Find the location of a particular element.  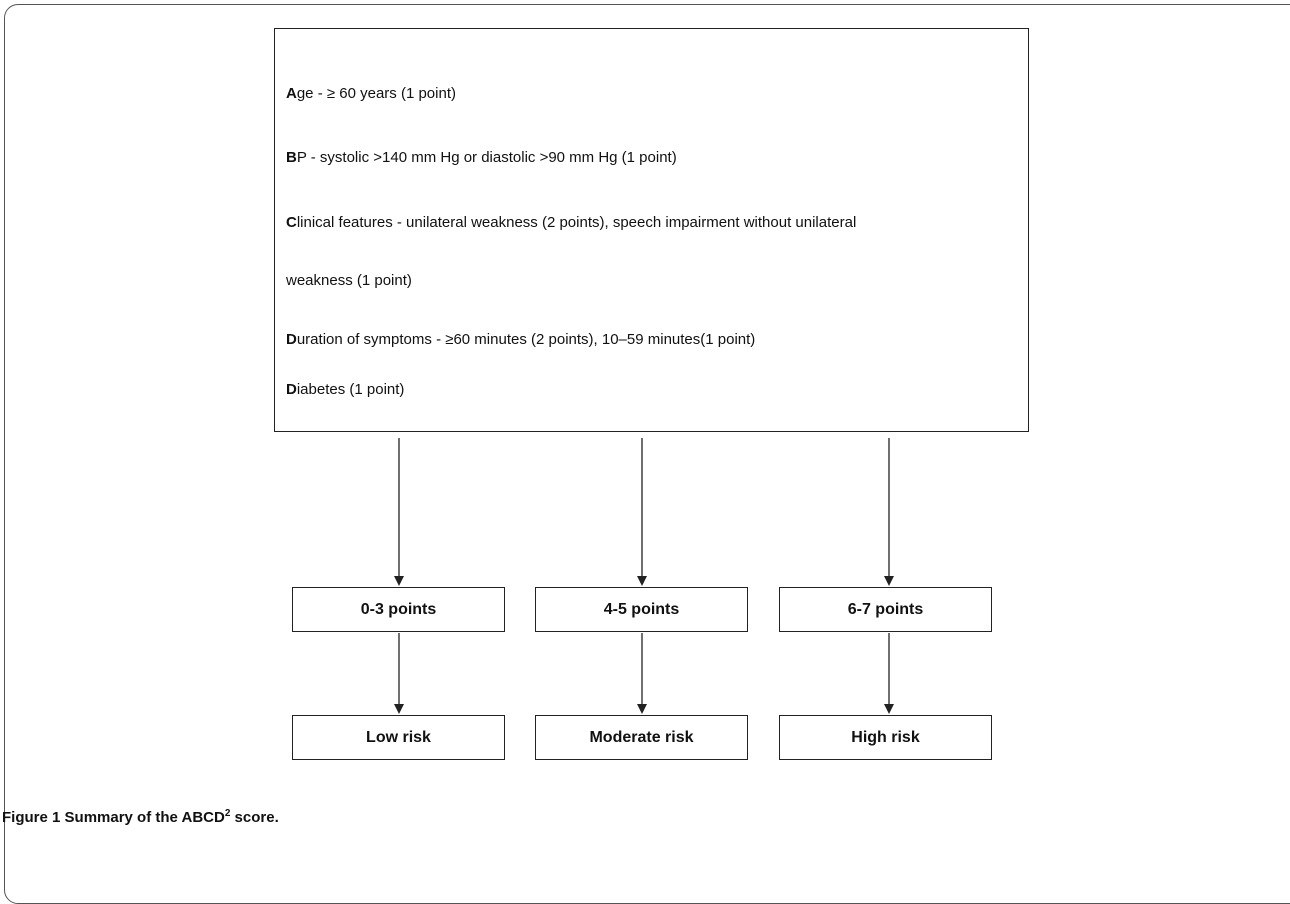

criterion-age-letter: A is located at coordinates (291, 93).